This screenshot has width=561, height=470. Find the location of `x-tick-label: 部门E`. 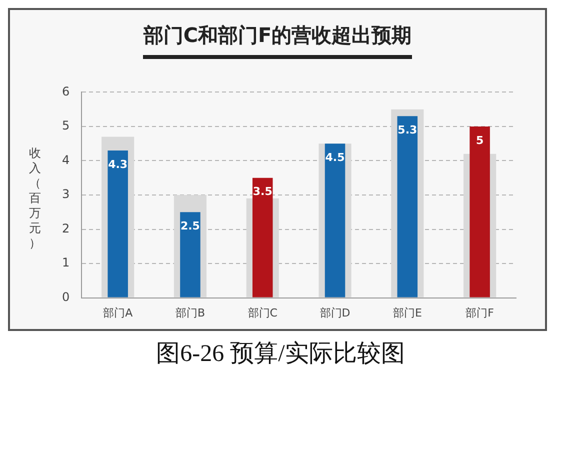

x-tick-label: 部门E is located at coordinates (407, 313).